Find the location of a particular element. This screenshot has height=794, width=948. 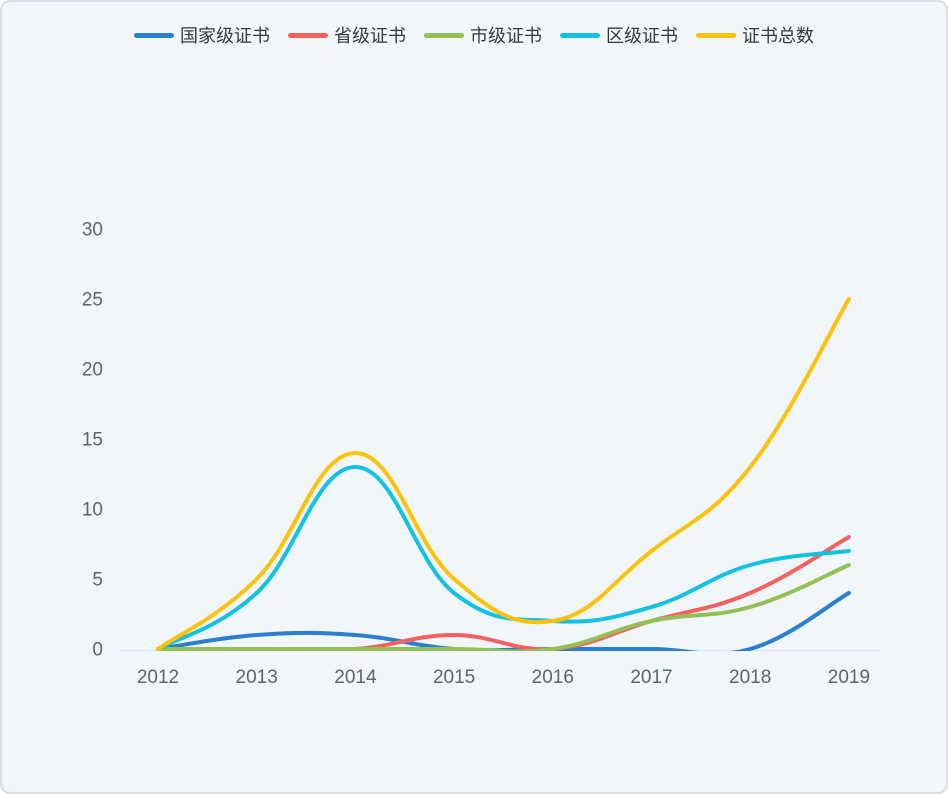

y-axis-tick-label: 15 is located at coordinates (92, 440).